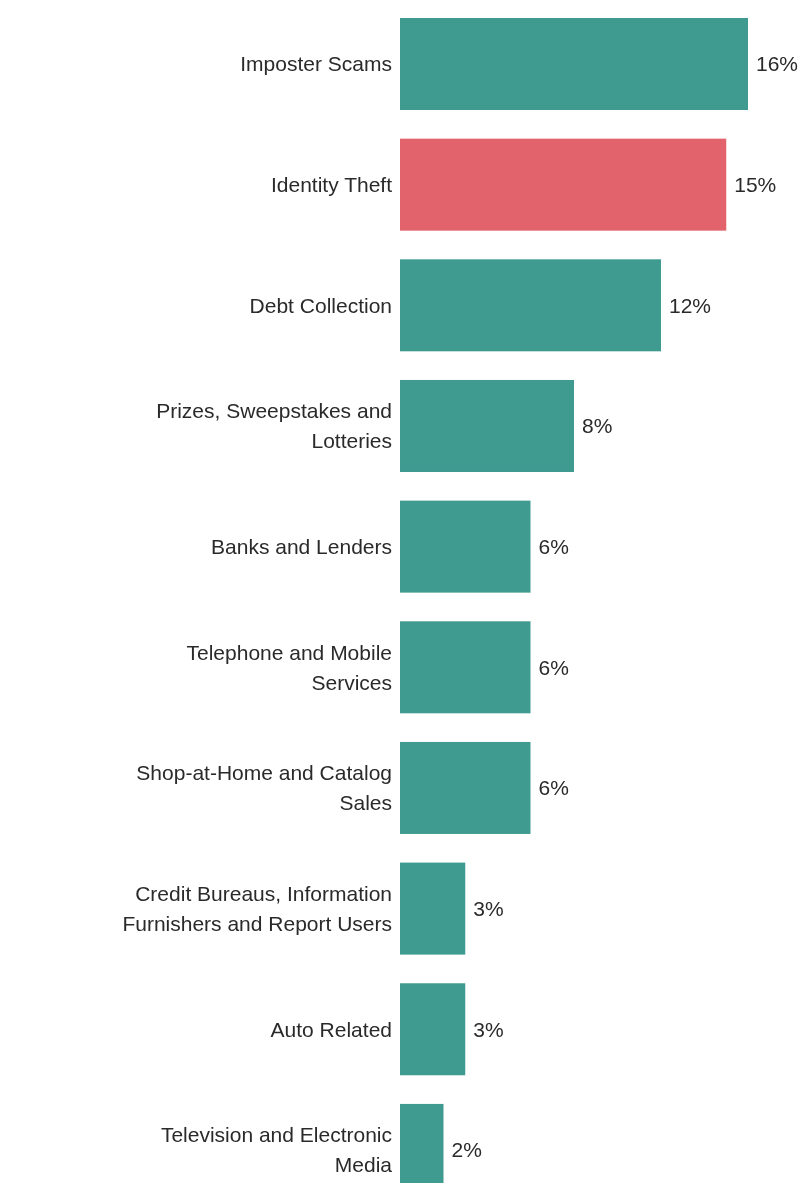  I want to click on y-tick-label: Banks and Lenders, so click(301, 546).